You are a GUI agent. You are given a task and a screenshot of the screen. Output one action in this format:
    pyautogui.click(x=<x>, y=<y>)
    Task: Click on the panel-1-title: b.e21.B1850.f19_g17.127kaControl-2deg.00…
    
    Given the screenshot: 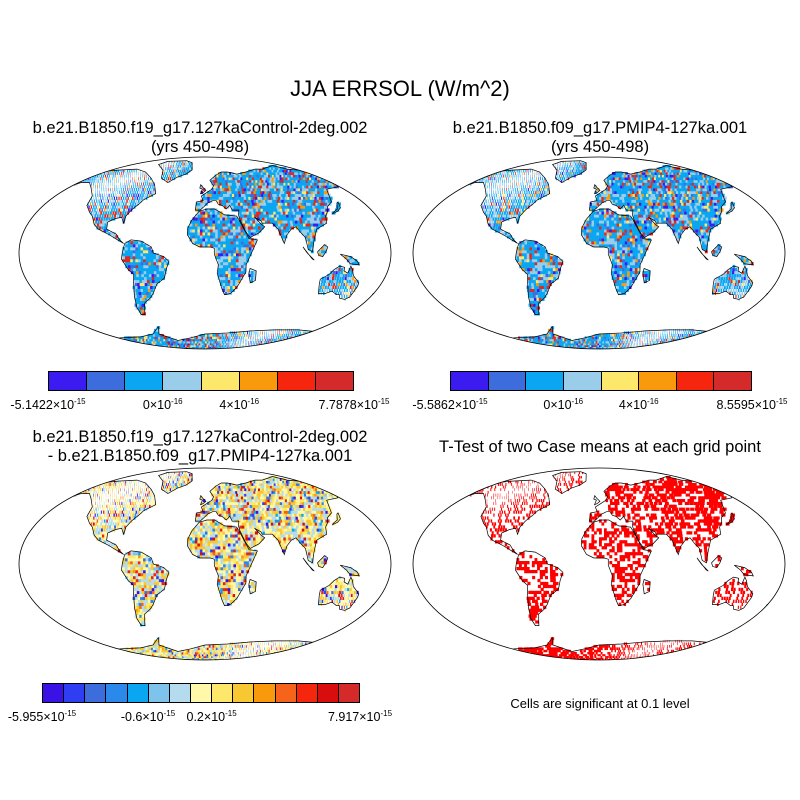 What is the action you would take?
    pyautogui.click(x=200, y=138)
    